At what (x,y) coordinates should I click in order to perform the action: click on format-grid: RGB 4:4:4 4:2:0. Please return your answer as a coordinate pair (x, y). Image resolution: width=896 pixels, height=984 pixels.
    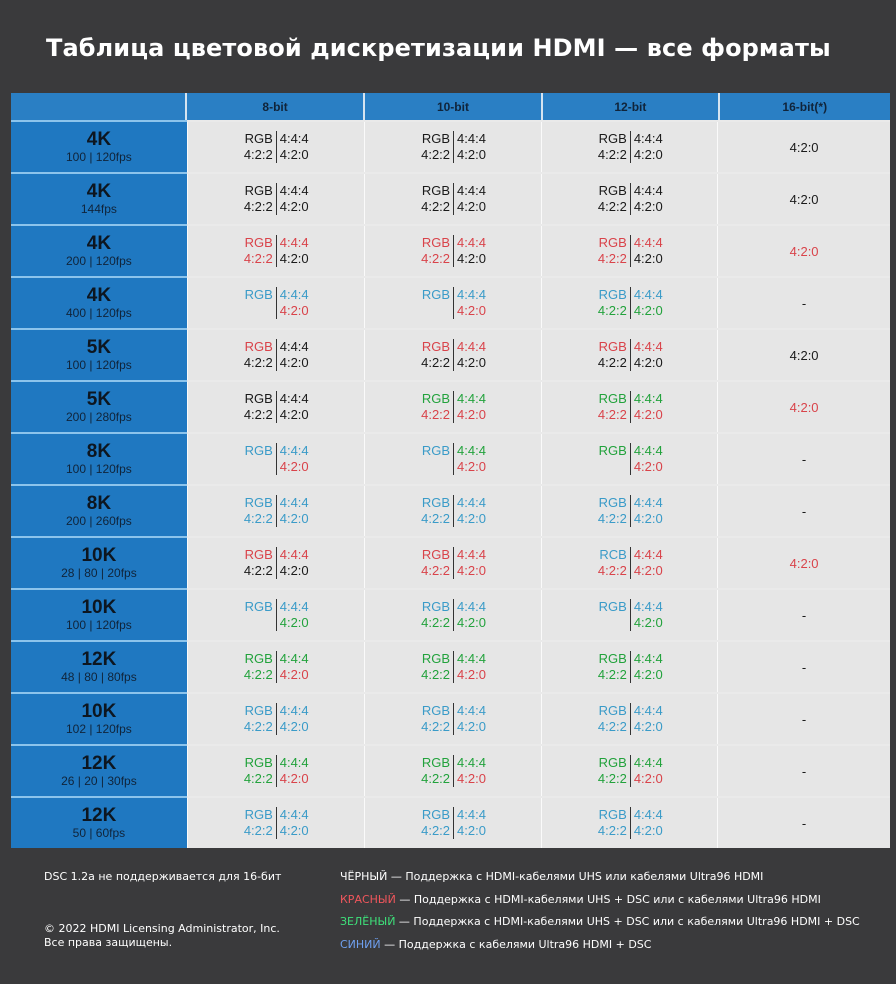
    Looking at the image, I should click on (630, 459).